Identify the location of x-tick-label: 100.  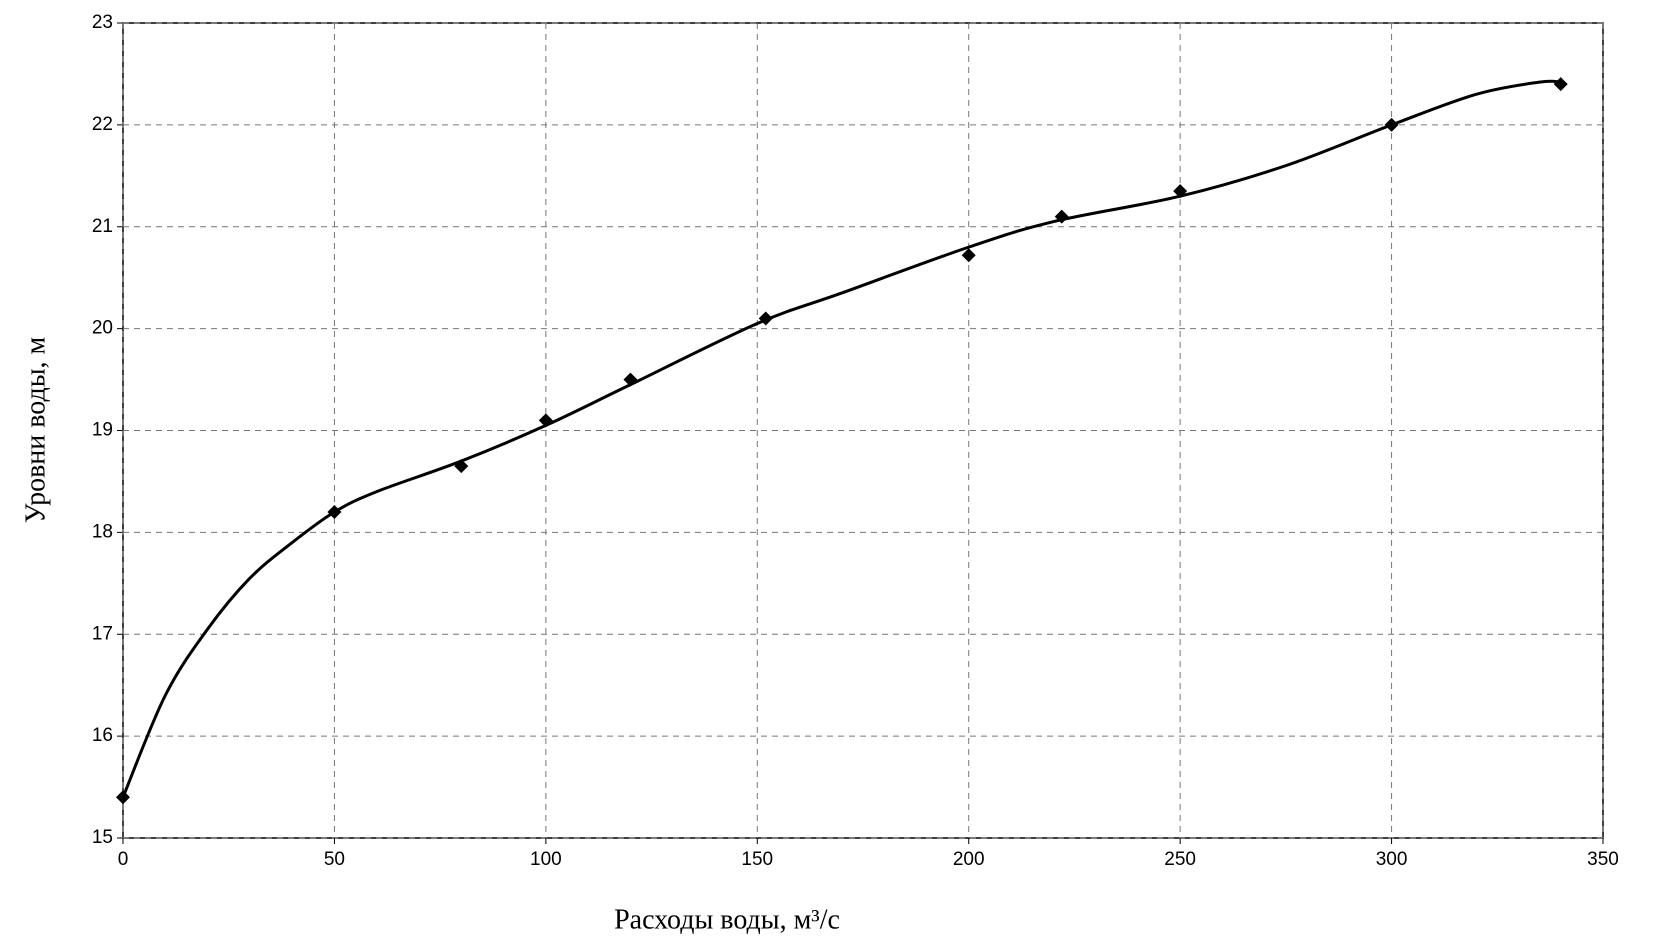
(546, 859).